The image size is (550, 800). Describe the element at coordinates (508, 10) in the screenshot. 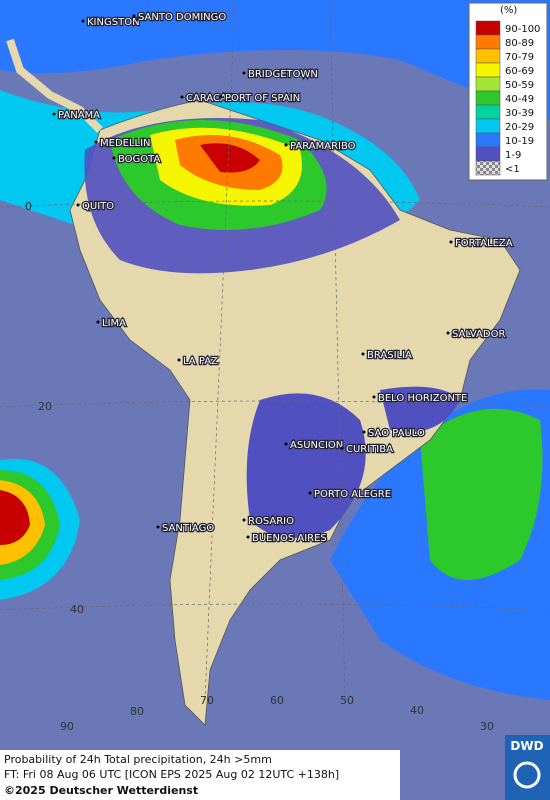

I see `legend-title: (%)` at that location.